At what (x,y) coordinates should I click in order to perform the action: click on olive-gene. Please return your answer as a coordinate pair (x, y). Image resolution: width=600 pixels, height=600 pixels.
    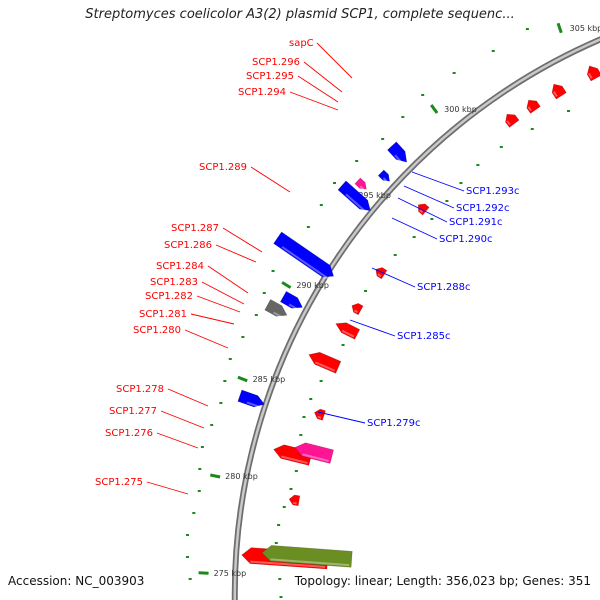
    Looking at the image, I should click on (307, 556).